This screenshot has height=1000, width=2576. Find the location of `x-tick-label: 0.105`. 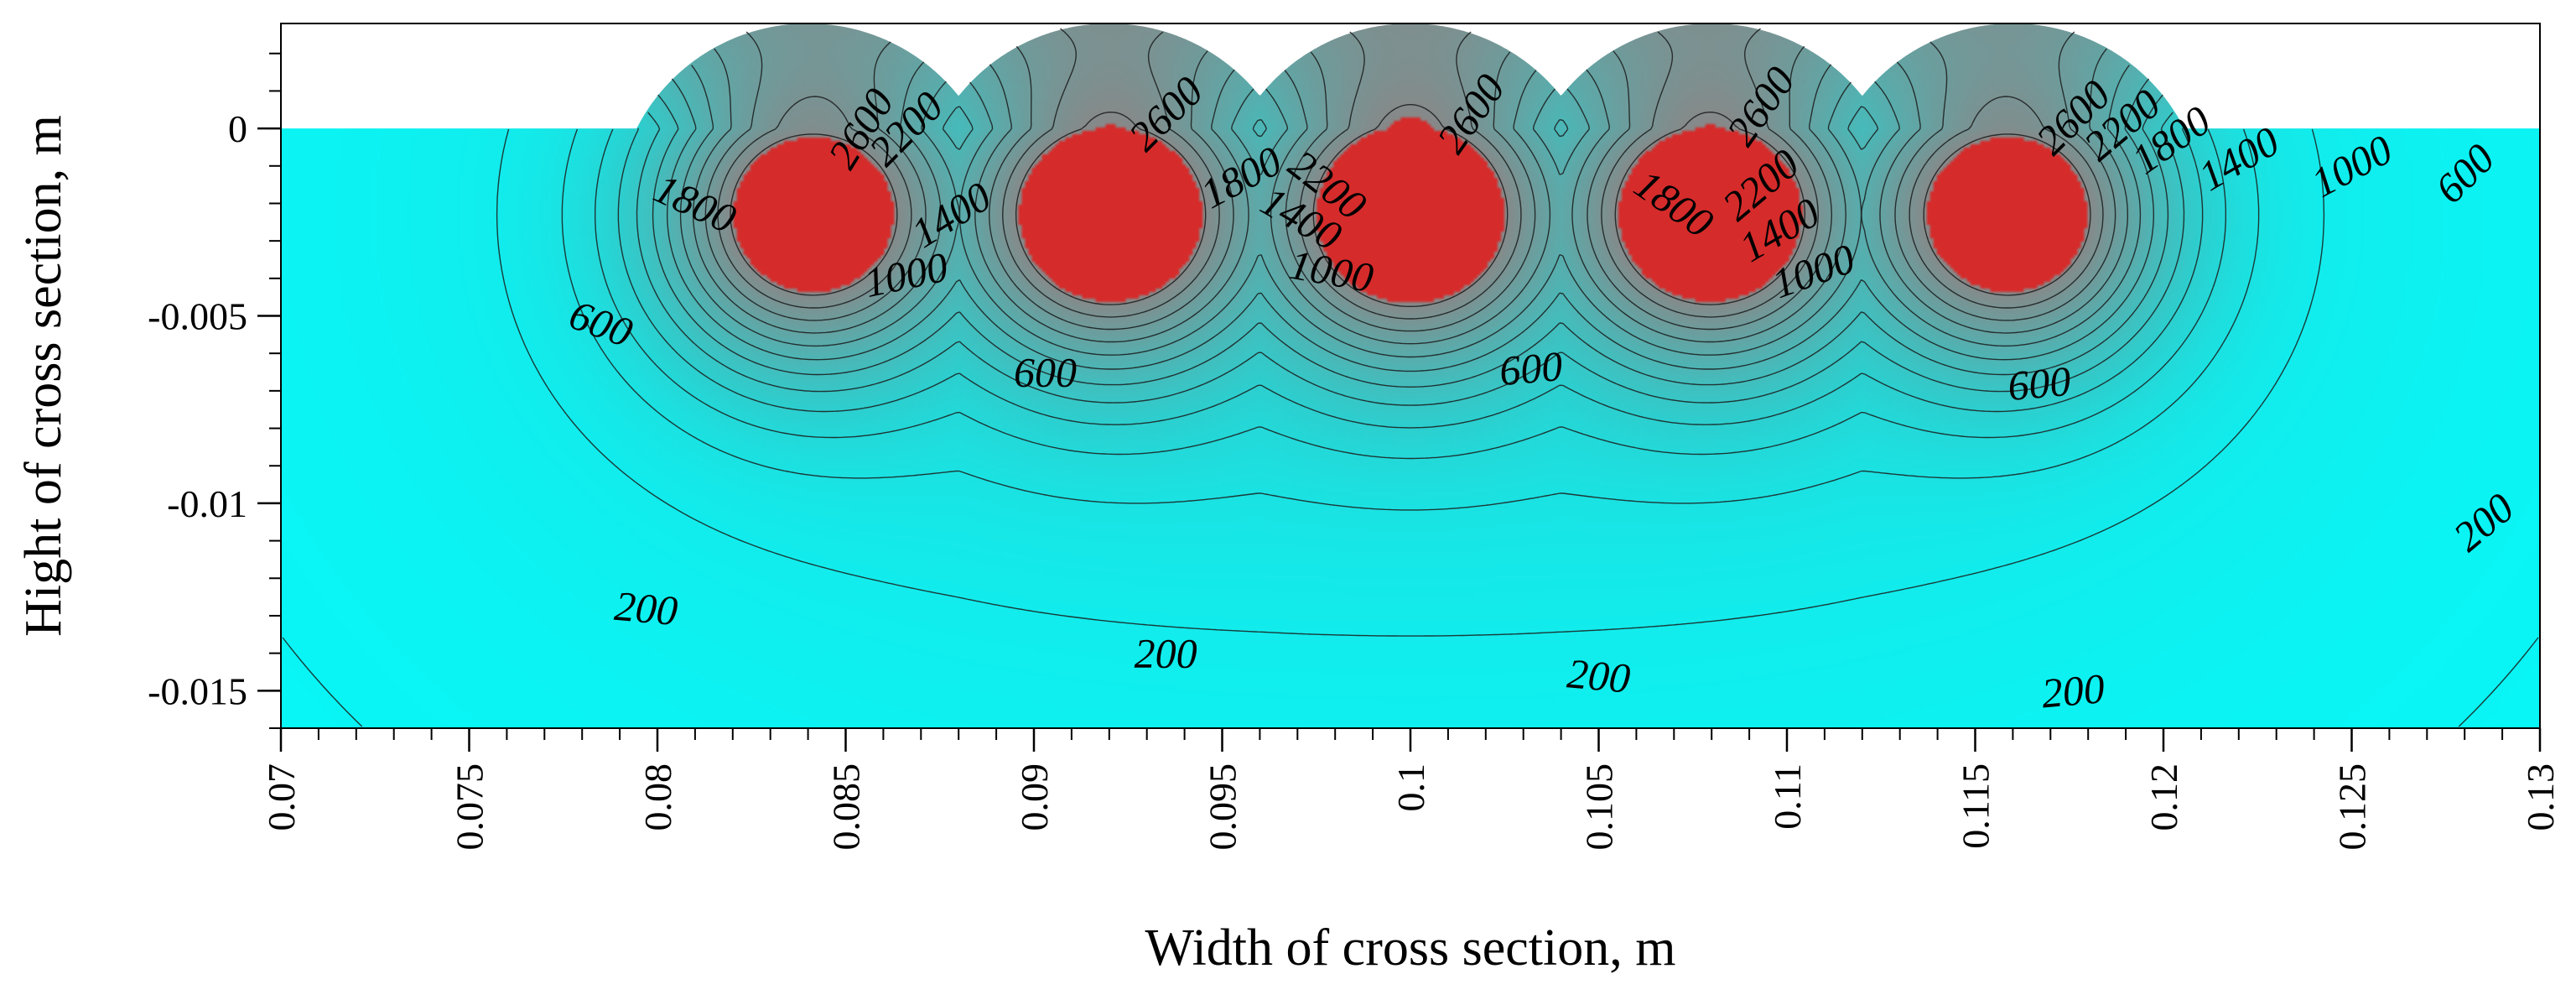

x-tick-label: 0.105 is located at coordinates (1599, 807).